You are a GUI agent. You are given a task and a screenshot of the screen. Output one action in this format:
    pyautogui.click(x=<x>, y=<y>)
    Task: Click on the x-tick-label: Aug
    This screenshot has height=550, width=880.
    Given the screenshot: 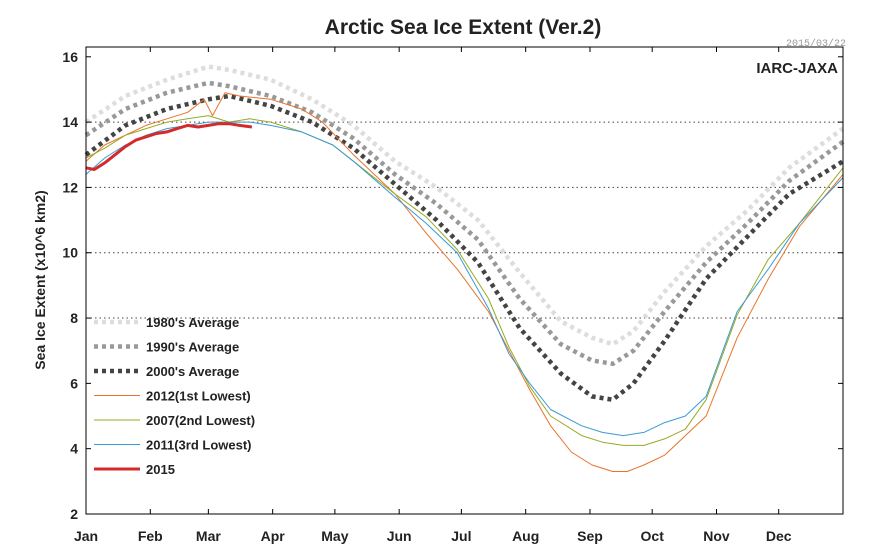 What is the action you would take?
    pyautogui.click(x=525, y=536)
    